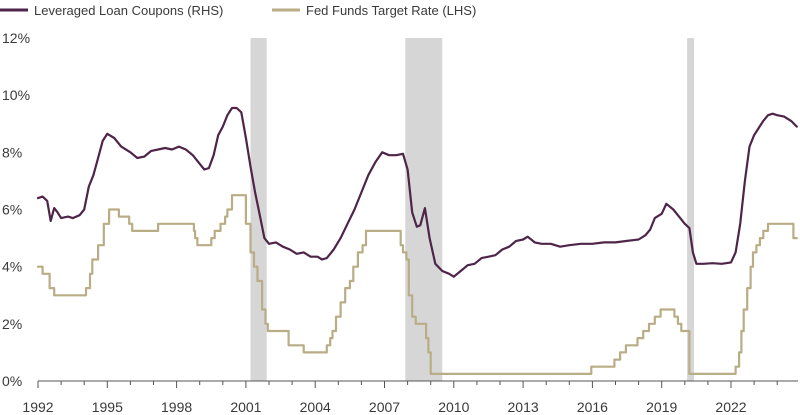 This screenshot has width=800, height=415. Describe the element at coordinates (16, 95) in the screenshot. I see `y-tick-label: 10%` at that location.